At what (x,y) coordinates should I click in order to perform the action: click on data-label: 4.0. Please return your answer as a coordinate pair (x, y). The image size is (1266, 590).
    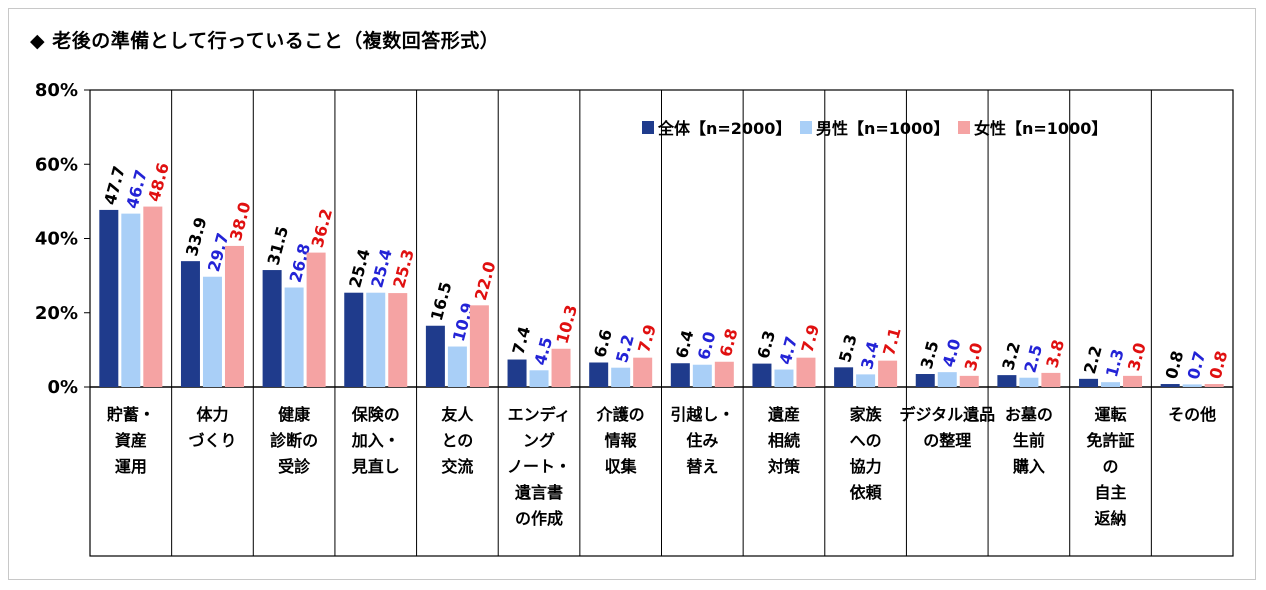
    Looking at the image, I should click on (952, 353).